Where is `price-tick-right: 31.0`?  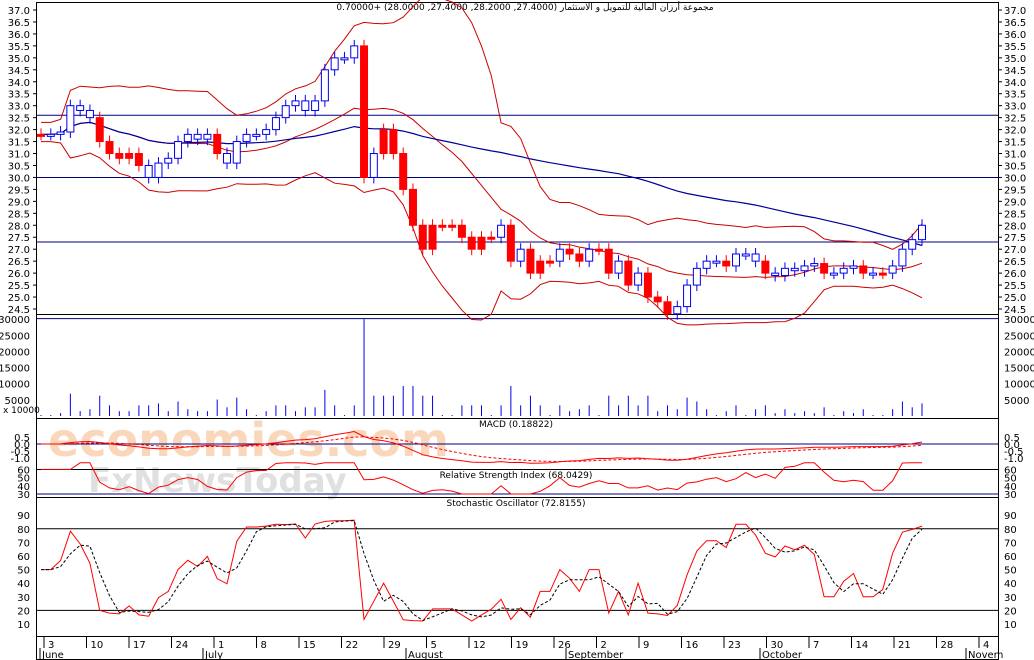
price-tick-right: 31.0 is located at coordinates (1015, 155).